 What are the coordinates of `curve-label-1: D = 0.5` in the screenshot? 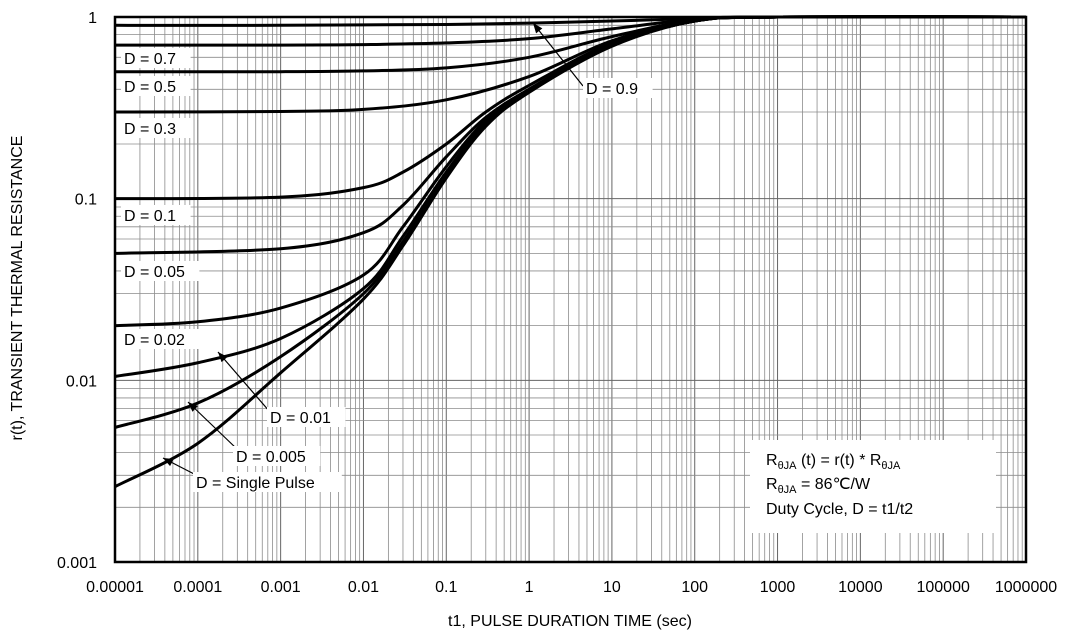 It's located at (156, 86).